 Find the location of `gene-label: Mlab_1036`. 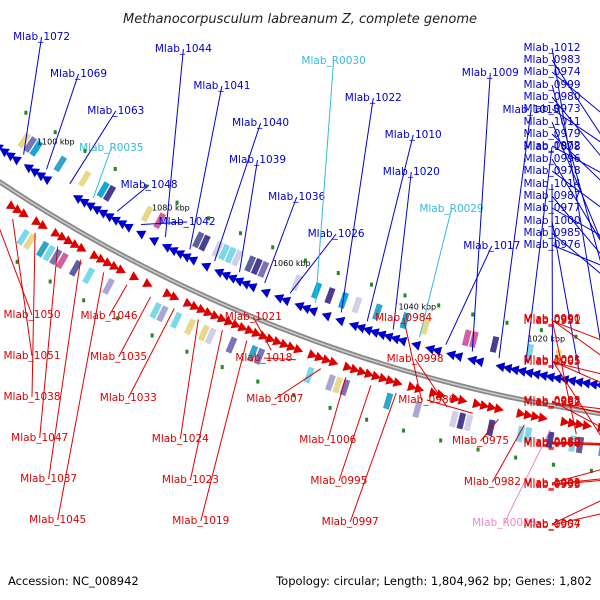

gene-label: Mlab_1036 is located at coordinates (296, 197).